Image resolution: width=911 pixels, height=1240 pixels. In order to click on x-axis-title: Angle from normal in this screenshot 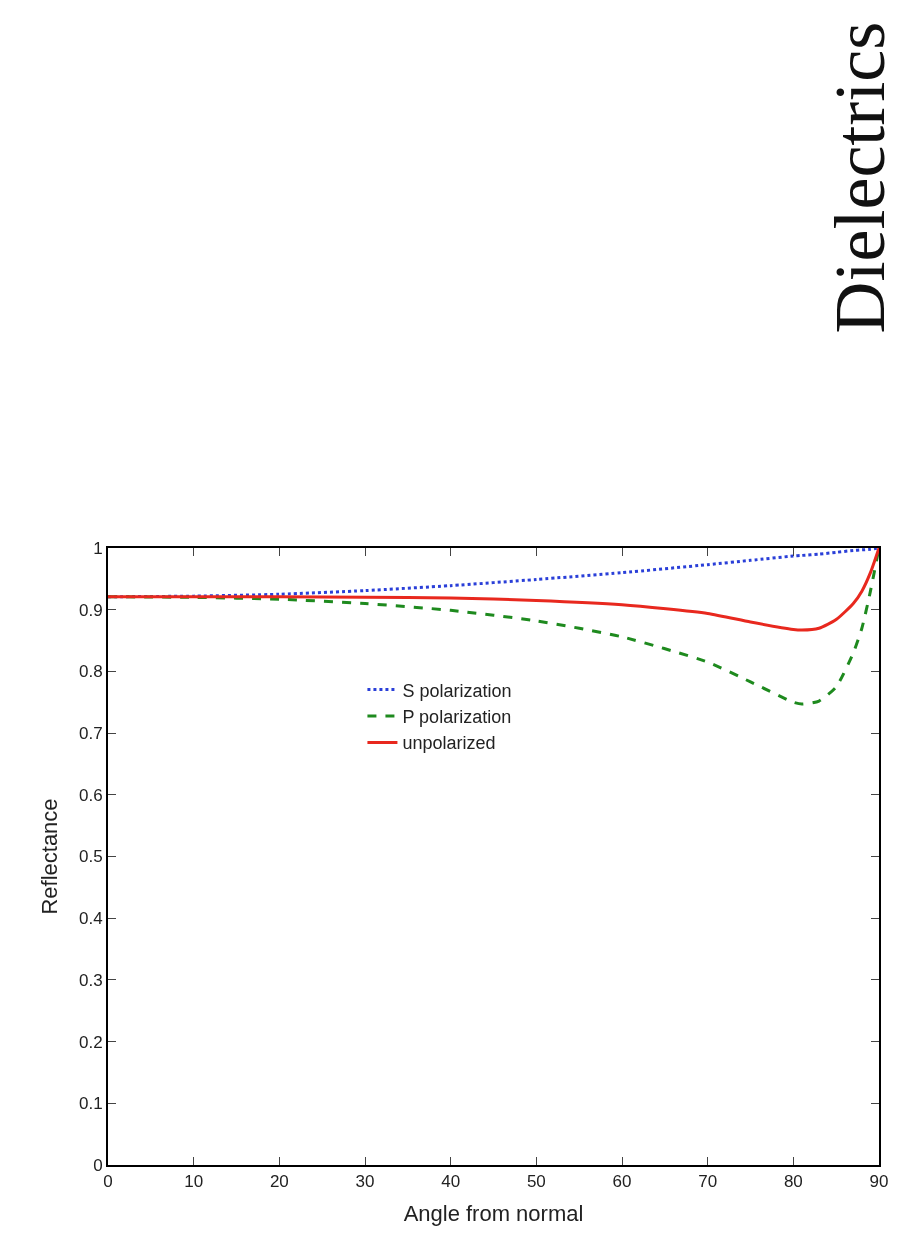, I will do `click(493, 1213)`.